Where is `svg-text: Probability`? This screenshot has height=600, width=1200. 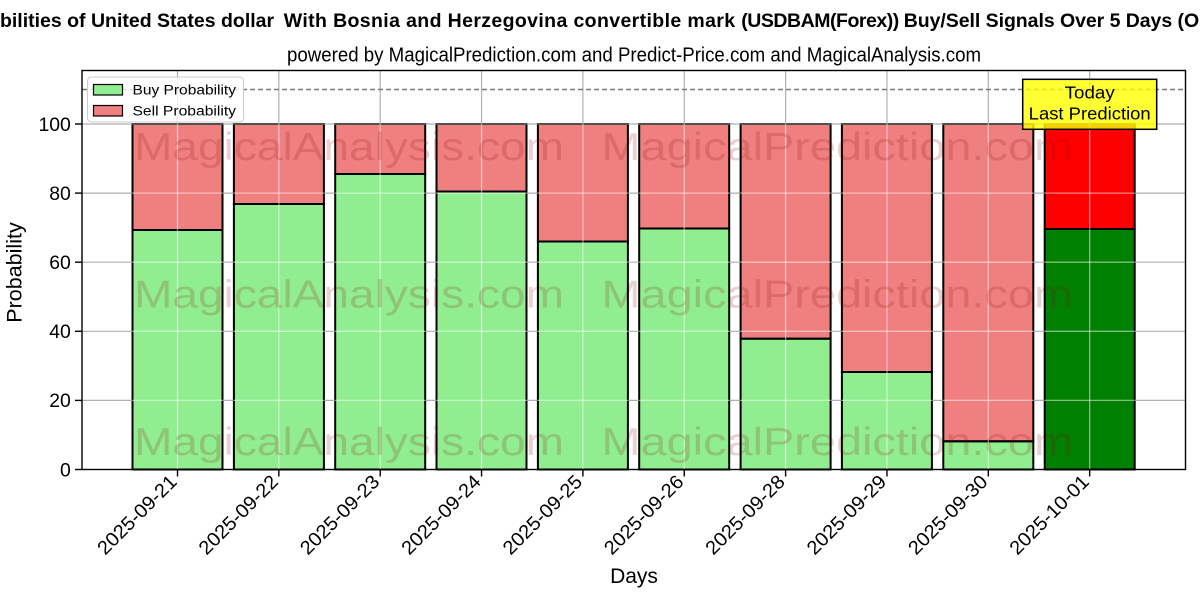 svg-text: Probability is located at coordinates (15, 272).